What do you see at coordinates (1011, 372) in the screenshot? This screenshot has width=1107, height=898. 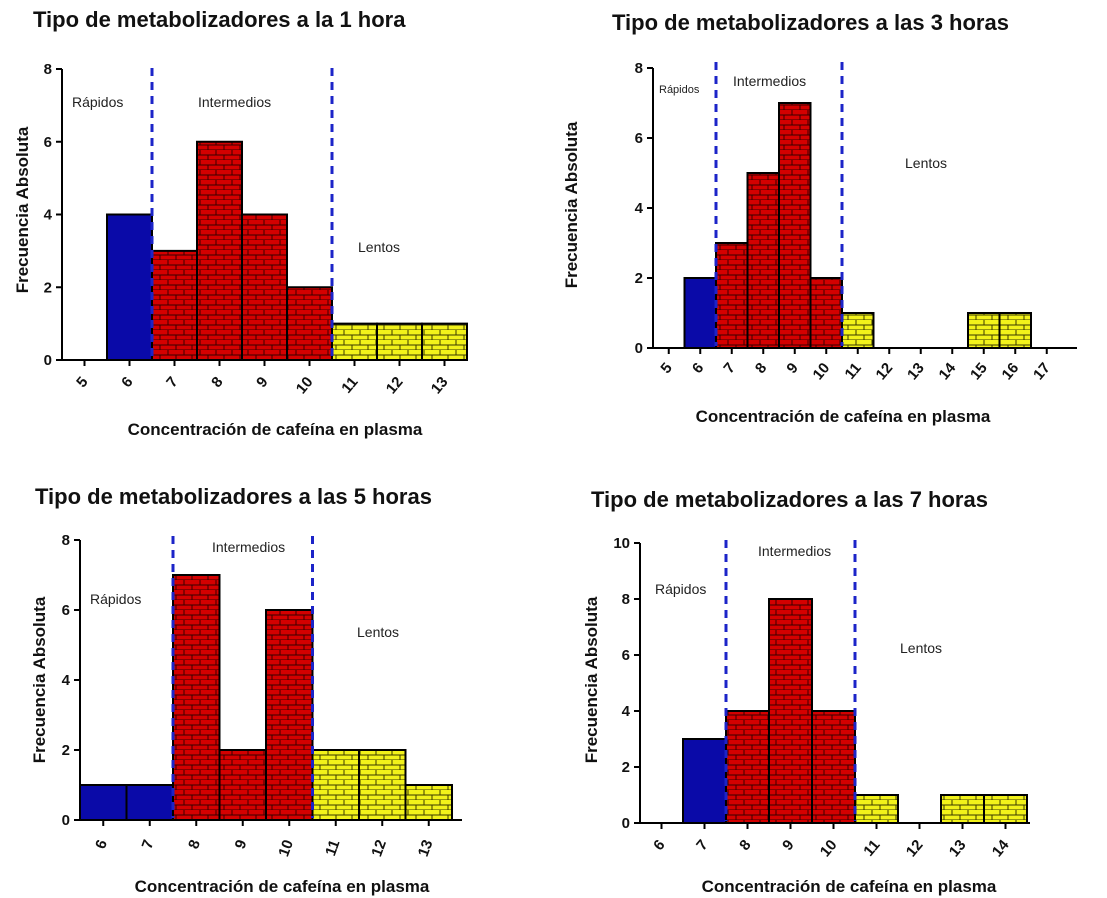 I see `x-tick-label: 16` at bounding box center [1011, 372].